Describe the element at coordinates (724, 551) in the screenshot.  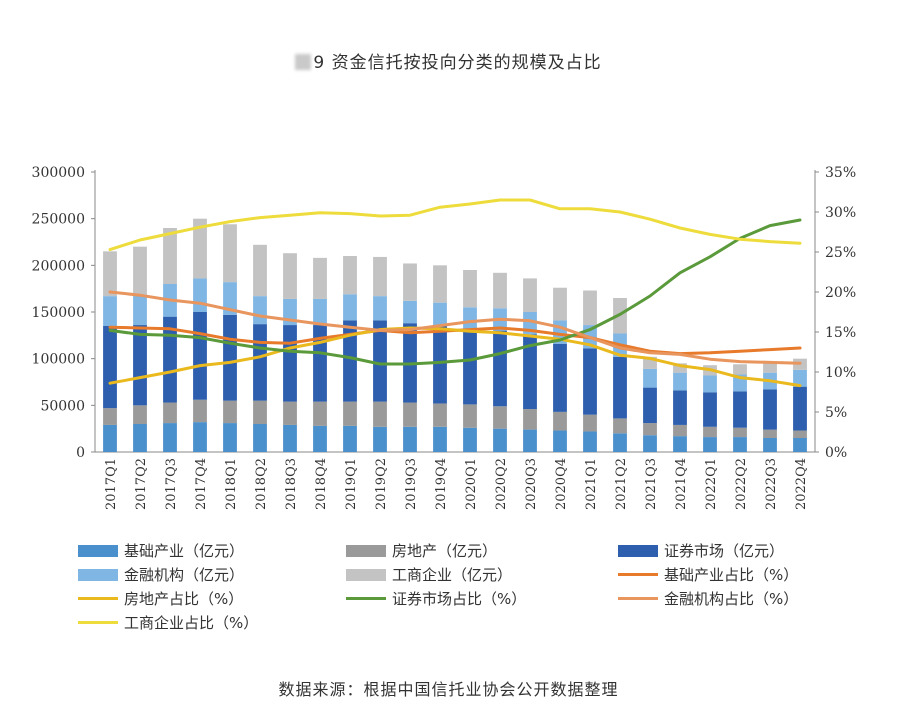
I see `legend-label: 证券市场（亿元）` at that location.